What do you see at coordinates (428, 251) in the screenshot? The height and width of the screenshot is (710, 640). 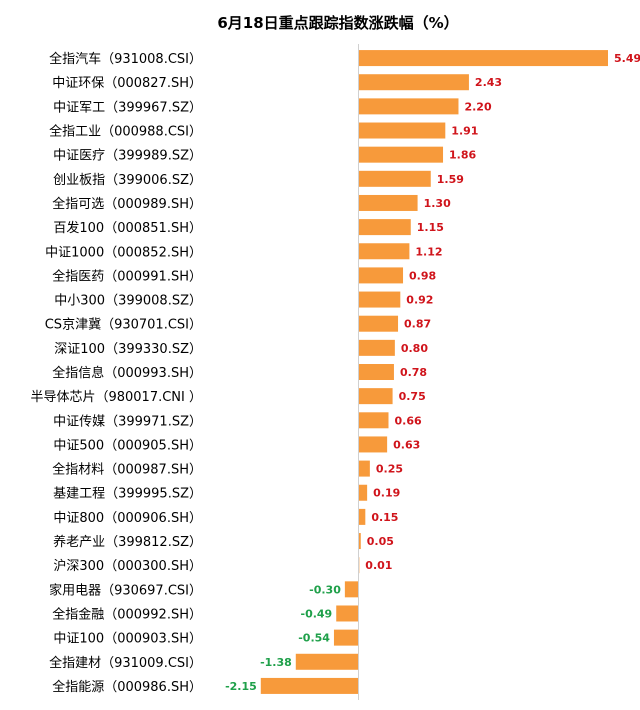 I see `value-label: 1.12` at bounding box center [428, 251].